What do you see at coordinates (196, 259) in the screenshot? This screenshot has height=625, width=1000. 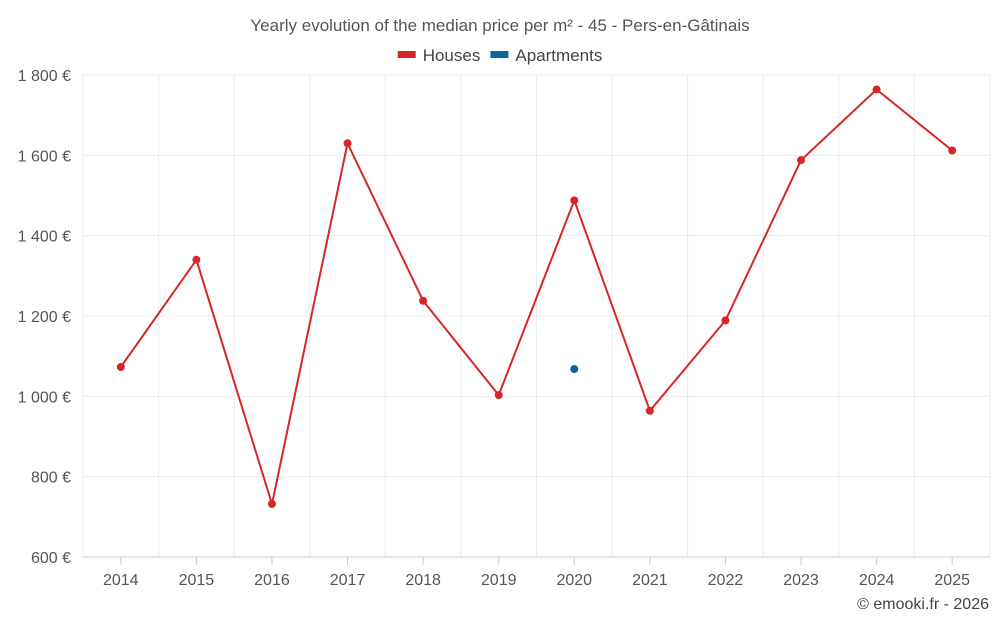 I see `data-point-houses-2015` at bounding box center [196, 259].